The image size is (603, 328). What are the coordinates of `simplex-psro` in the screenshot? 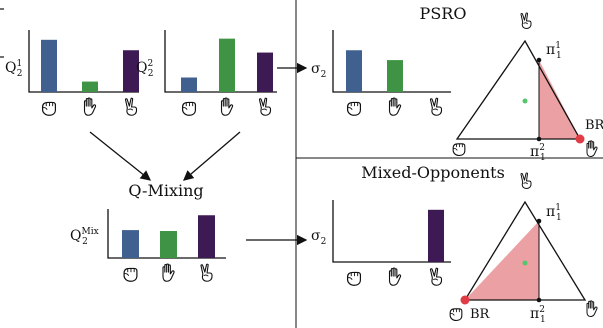 It's located at (520, 91).